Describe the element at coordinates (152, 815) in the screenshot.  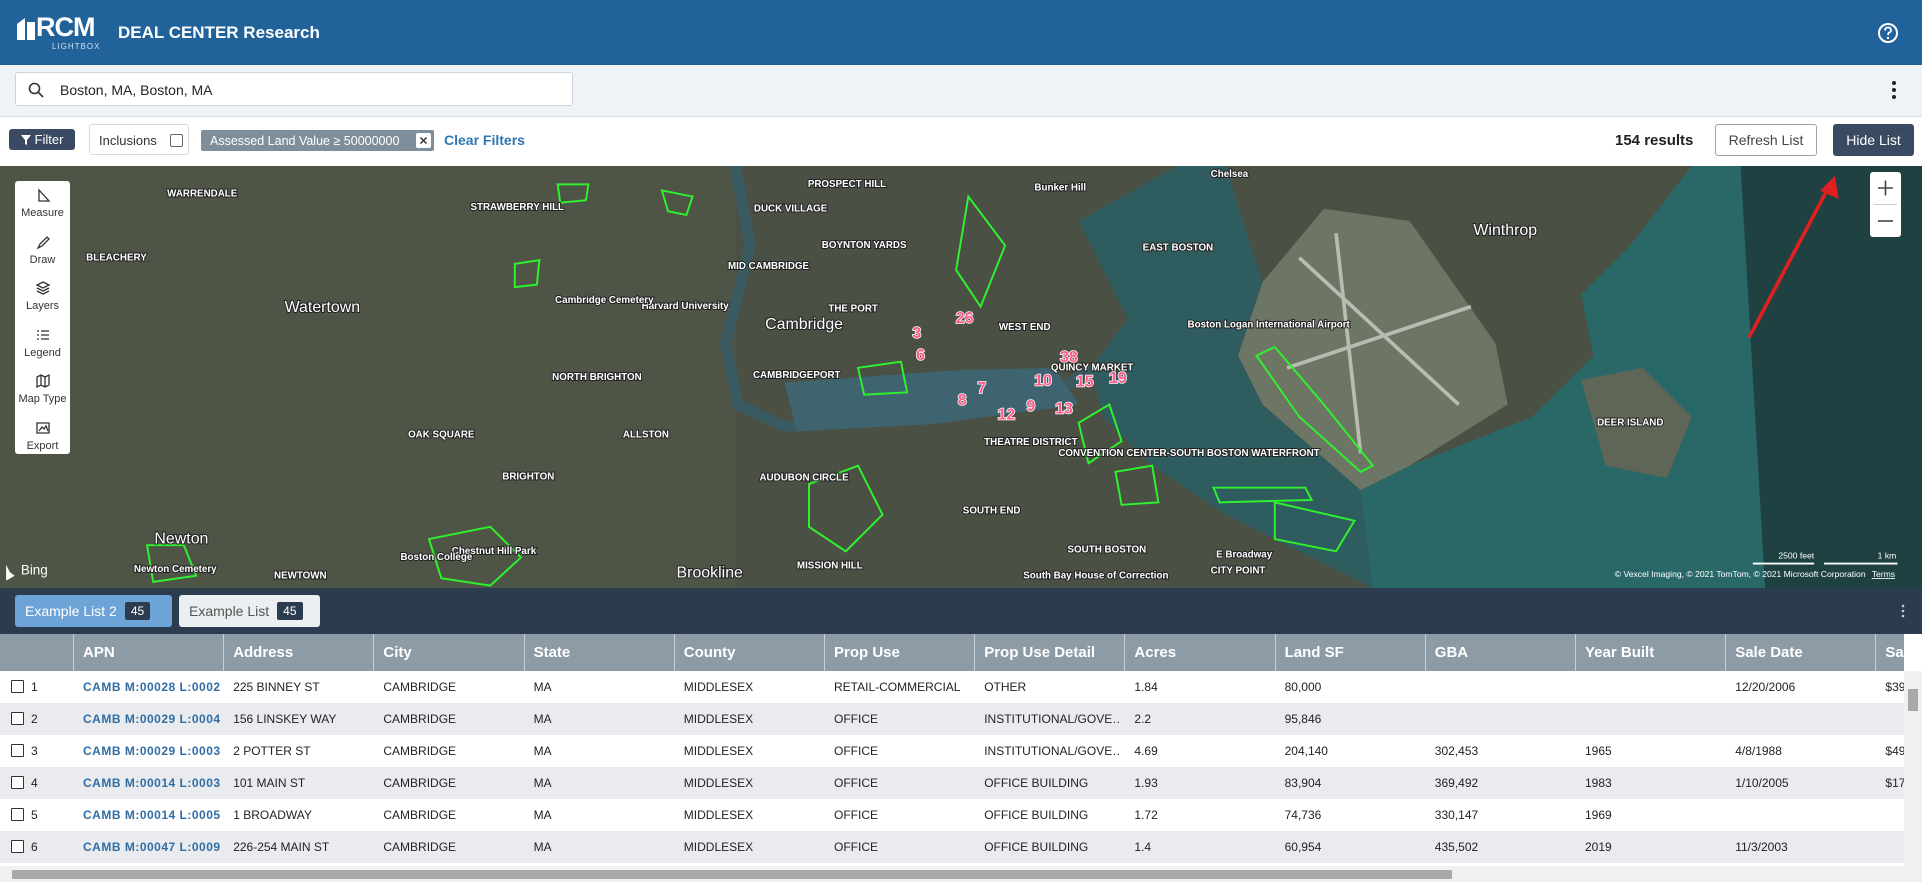
I see `apn-link: CAMB M:00014 L:0005` at that location.